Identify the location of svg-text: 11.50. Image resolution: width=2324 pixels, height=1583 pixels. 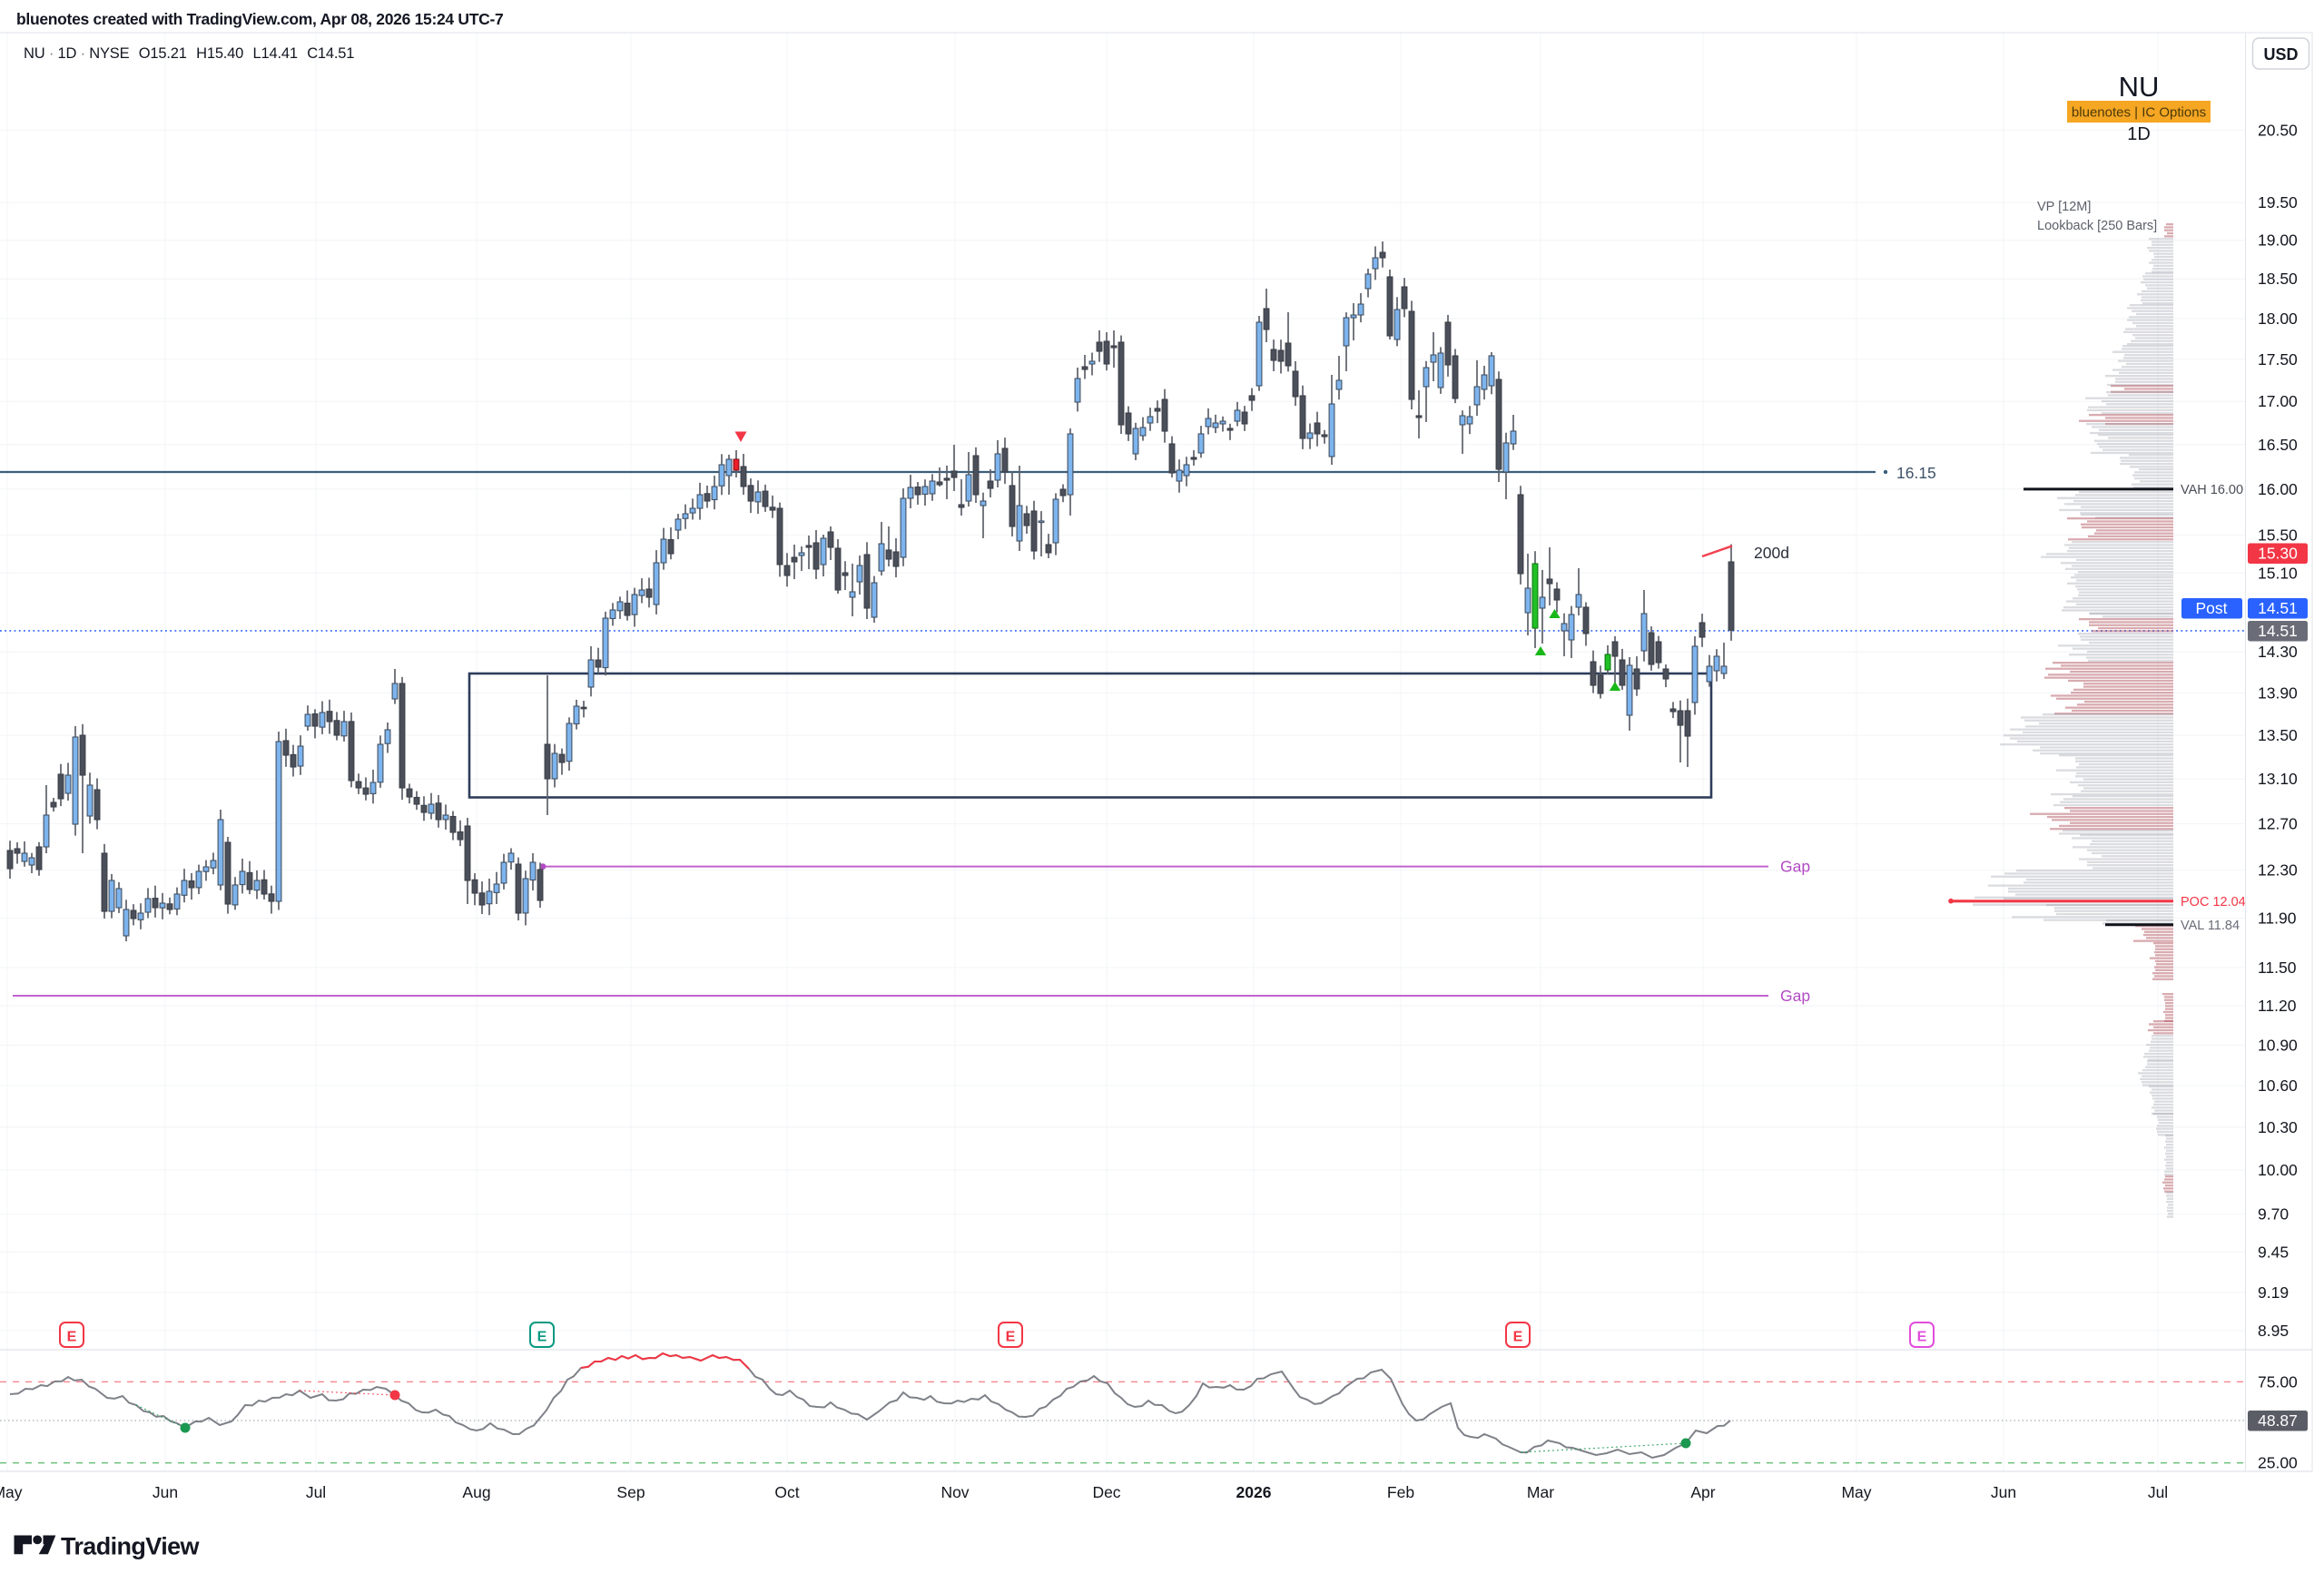
(2277, 968).